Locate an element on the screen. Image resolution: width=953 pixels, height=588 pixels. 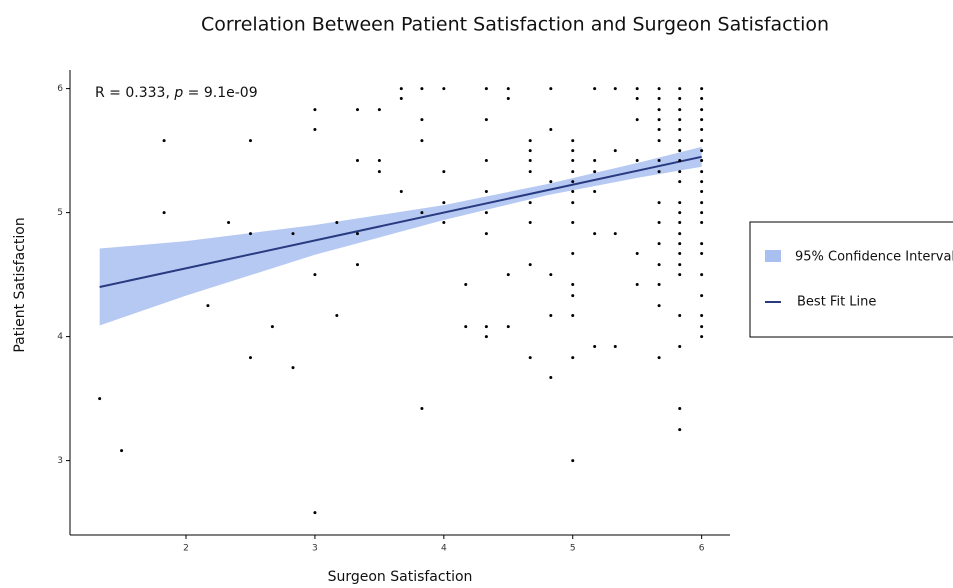
x-tick-label: 2 is located at coordinates (186, 549).